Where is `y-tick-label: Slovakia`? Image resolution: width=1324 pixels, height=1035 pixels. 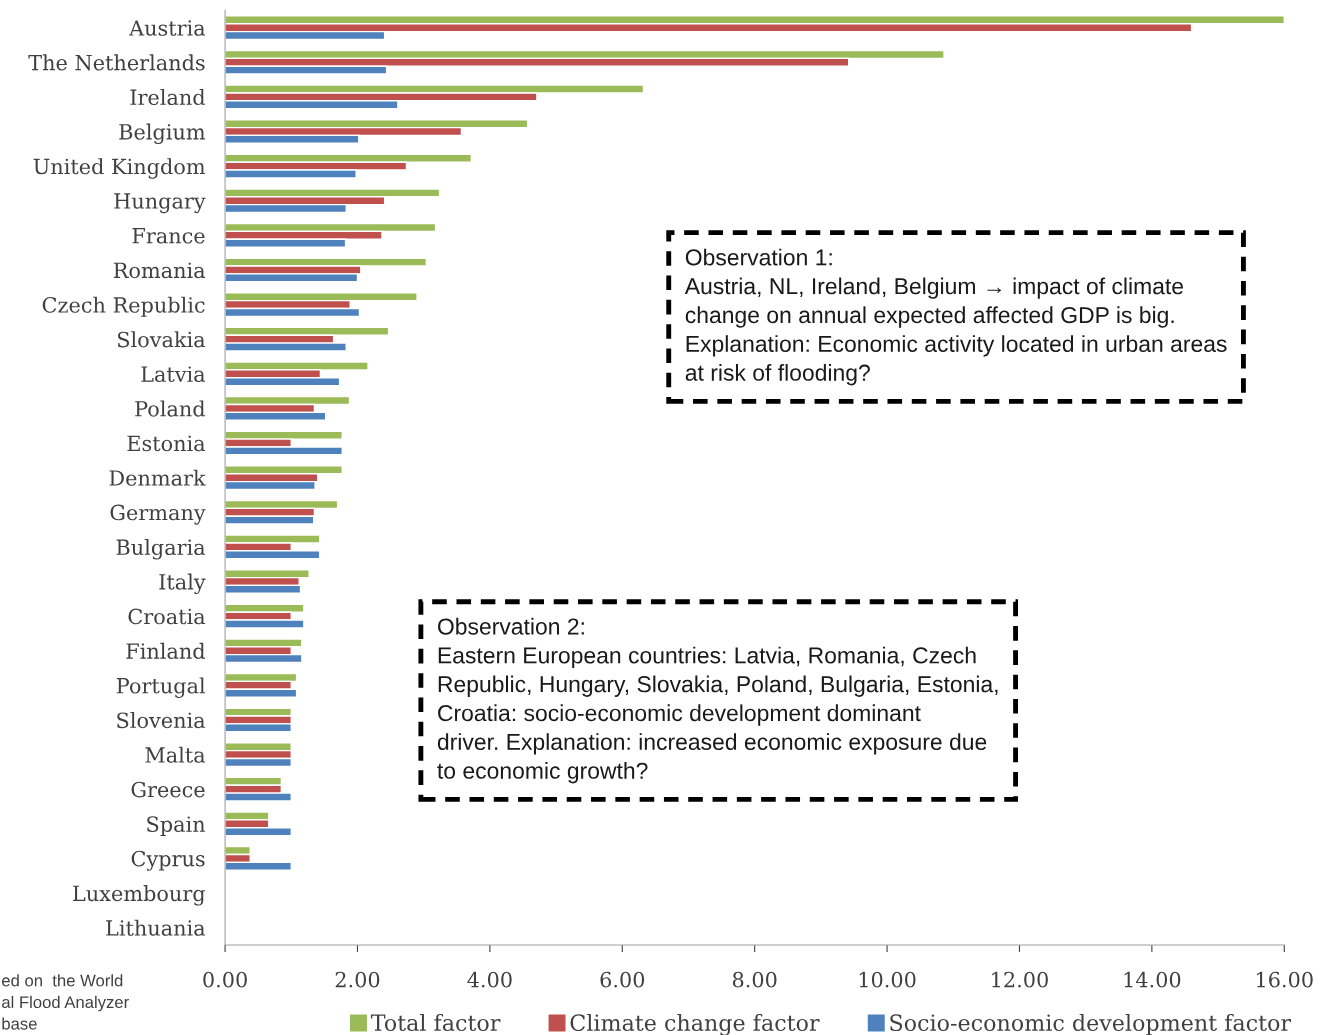
y-tick-label: Slovakia is located at coordinates (162, 339).